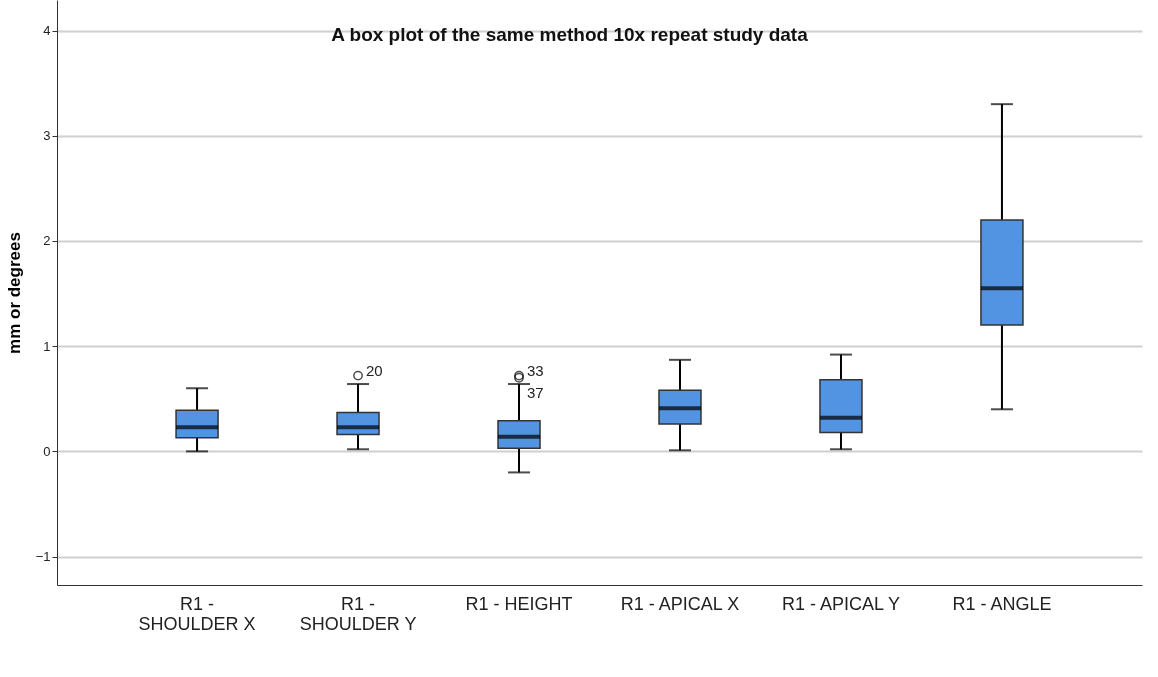 Image resolution: width=1158 pixels, height=677 pixels. What do you see at coordinates (47, 451) in the screenshot?
I see `y-tick-label: 0` at bounding box center [47, 451].